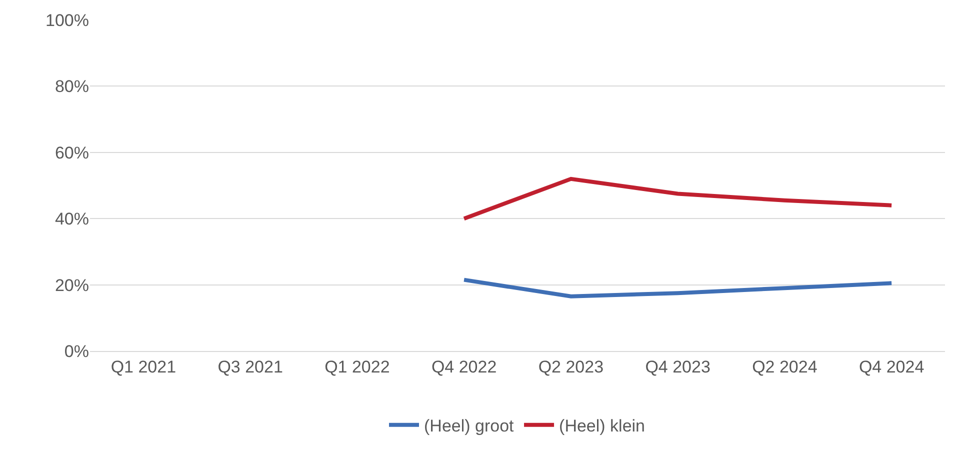 Image resolution: width=975 pixels, height=455 pixels. Describe the element at coordinates (571, 366) in the screenshot. I see `x-tick-label: Q2 2023` at that location.